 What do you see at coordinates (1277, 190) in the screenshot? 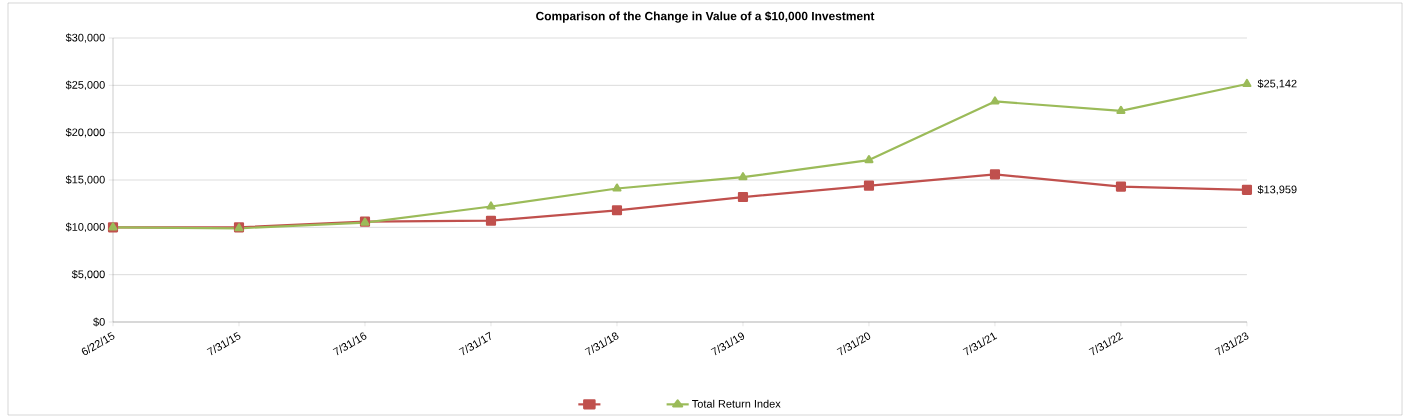
I see `data-label: $13,959` at bounding box center [1277, 190].